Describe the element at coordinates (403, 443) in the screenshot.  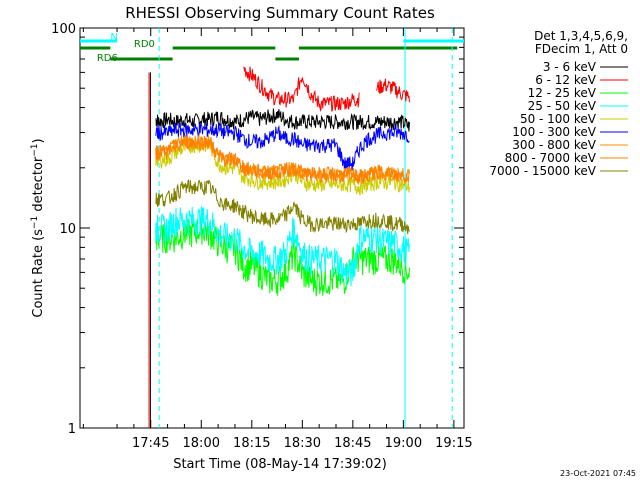
I see `x-tick-label: 19:00` at that location.